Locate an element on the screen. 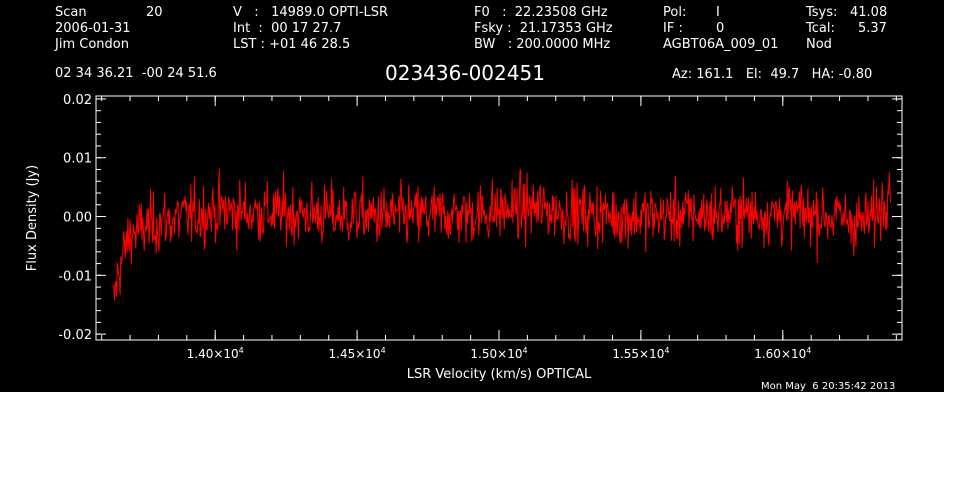 The image size is (962, 490). if-label: IF : is located at coordinates (673, 28).